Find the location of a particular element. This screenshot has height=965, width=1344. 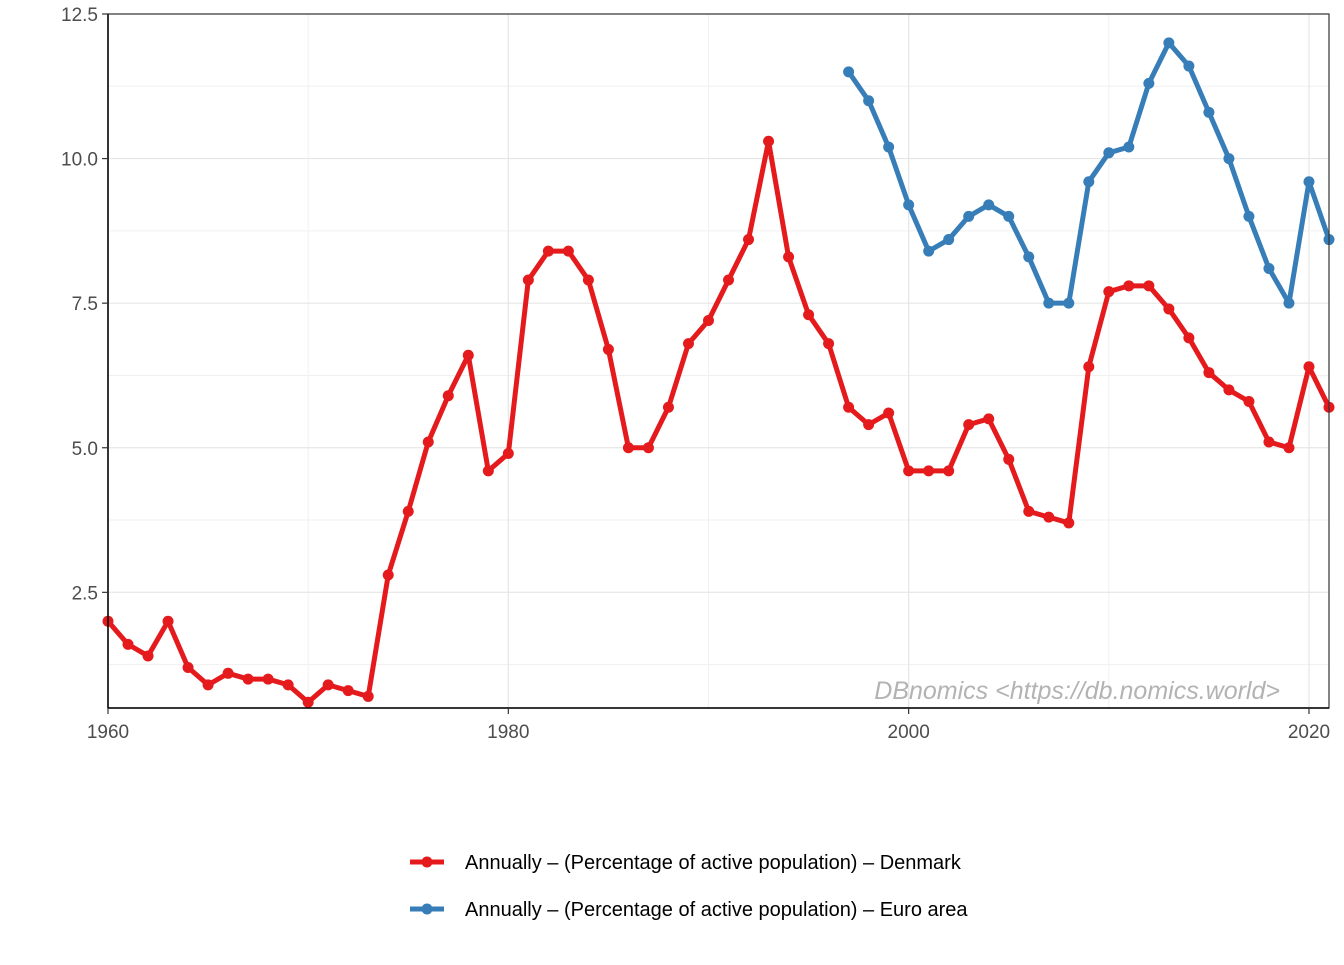

legend-key-point is located at coordinates (427, 909).